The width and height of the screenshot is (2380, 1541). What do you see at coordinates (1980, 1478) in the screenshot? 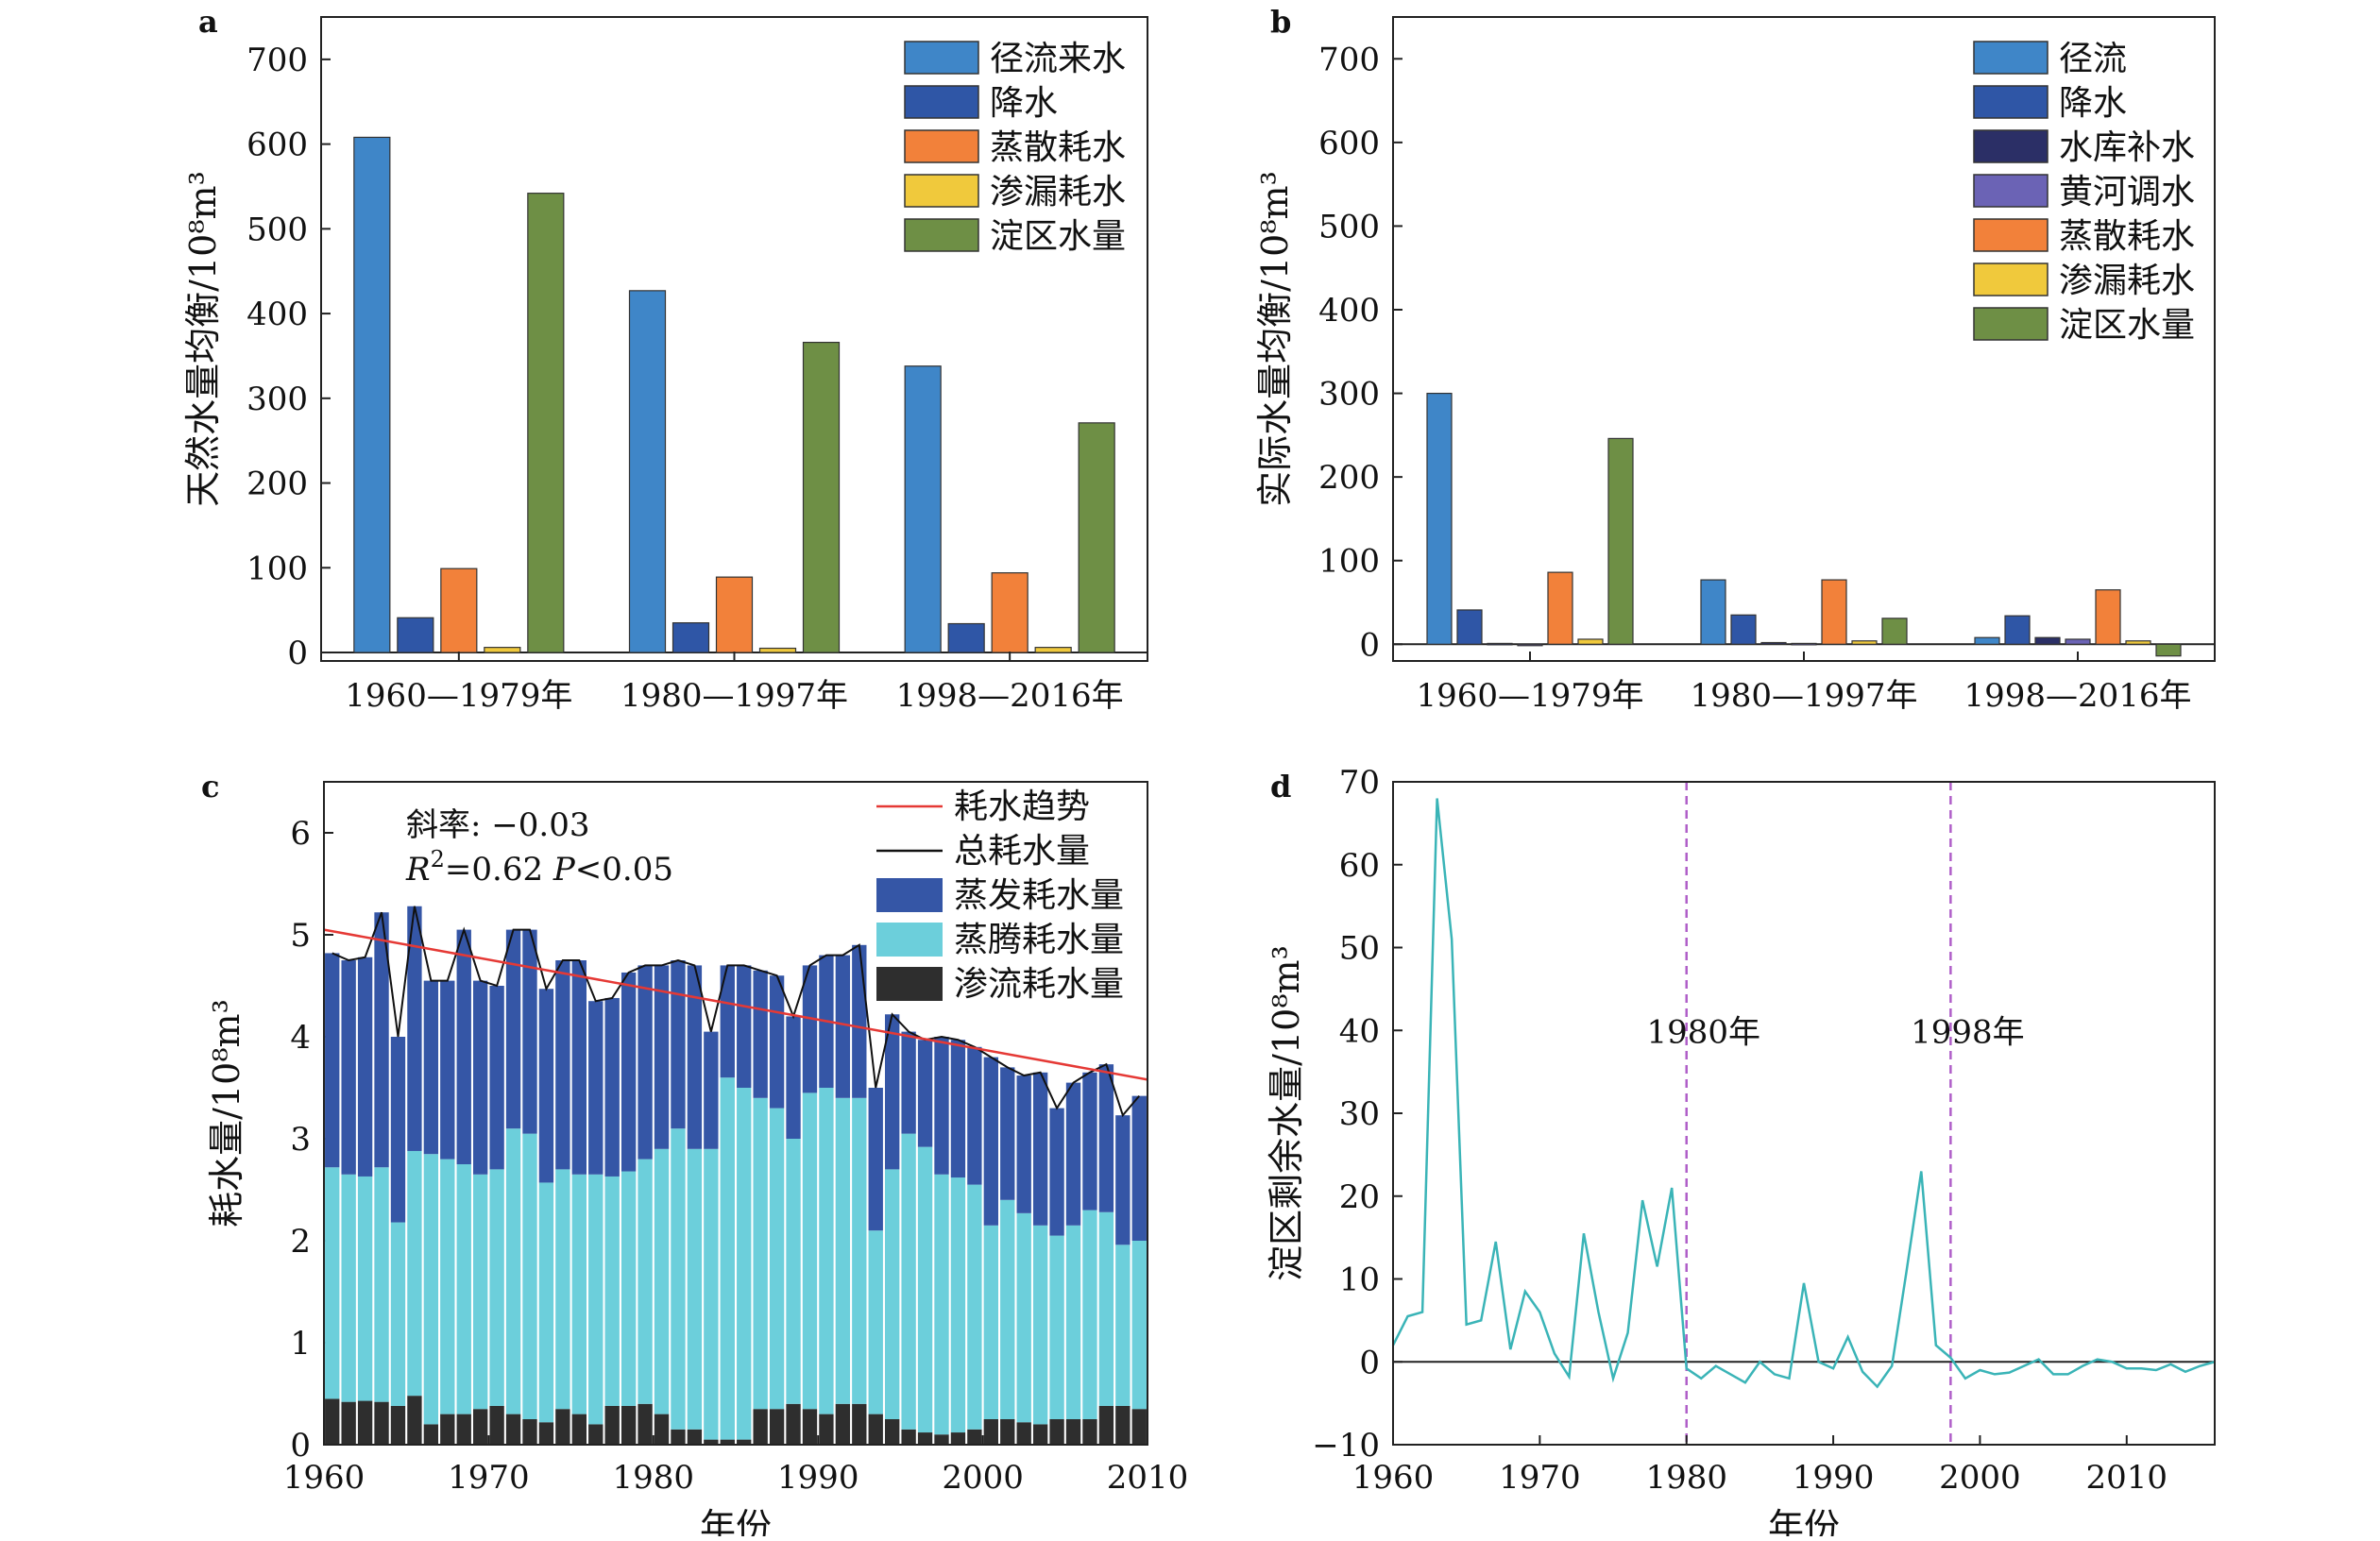
I see `x-tick-label: 2000` at bounding box center [1980, 1478].